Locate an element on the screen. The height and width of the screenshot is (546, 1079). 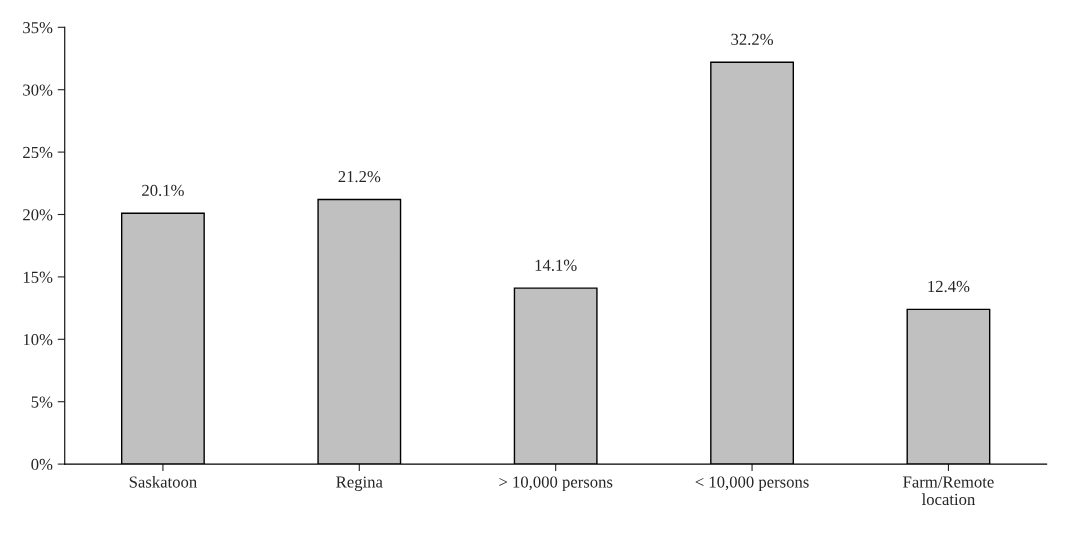
y-tick-label: 0% is located at coordinates (42, 464).